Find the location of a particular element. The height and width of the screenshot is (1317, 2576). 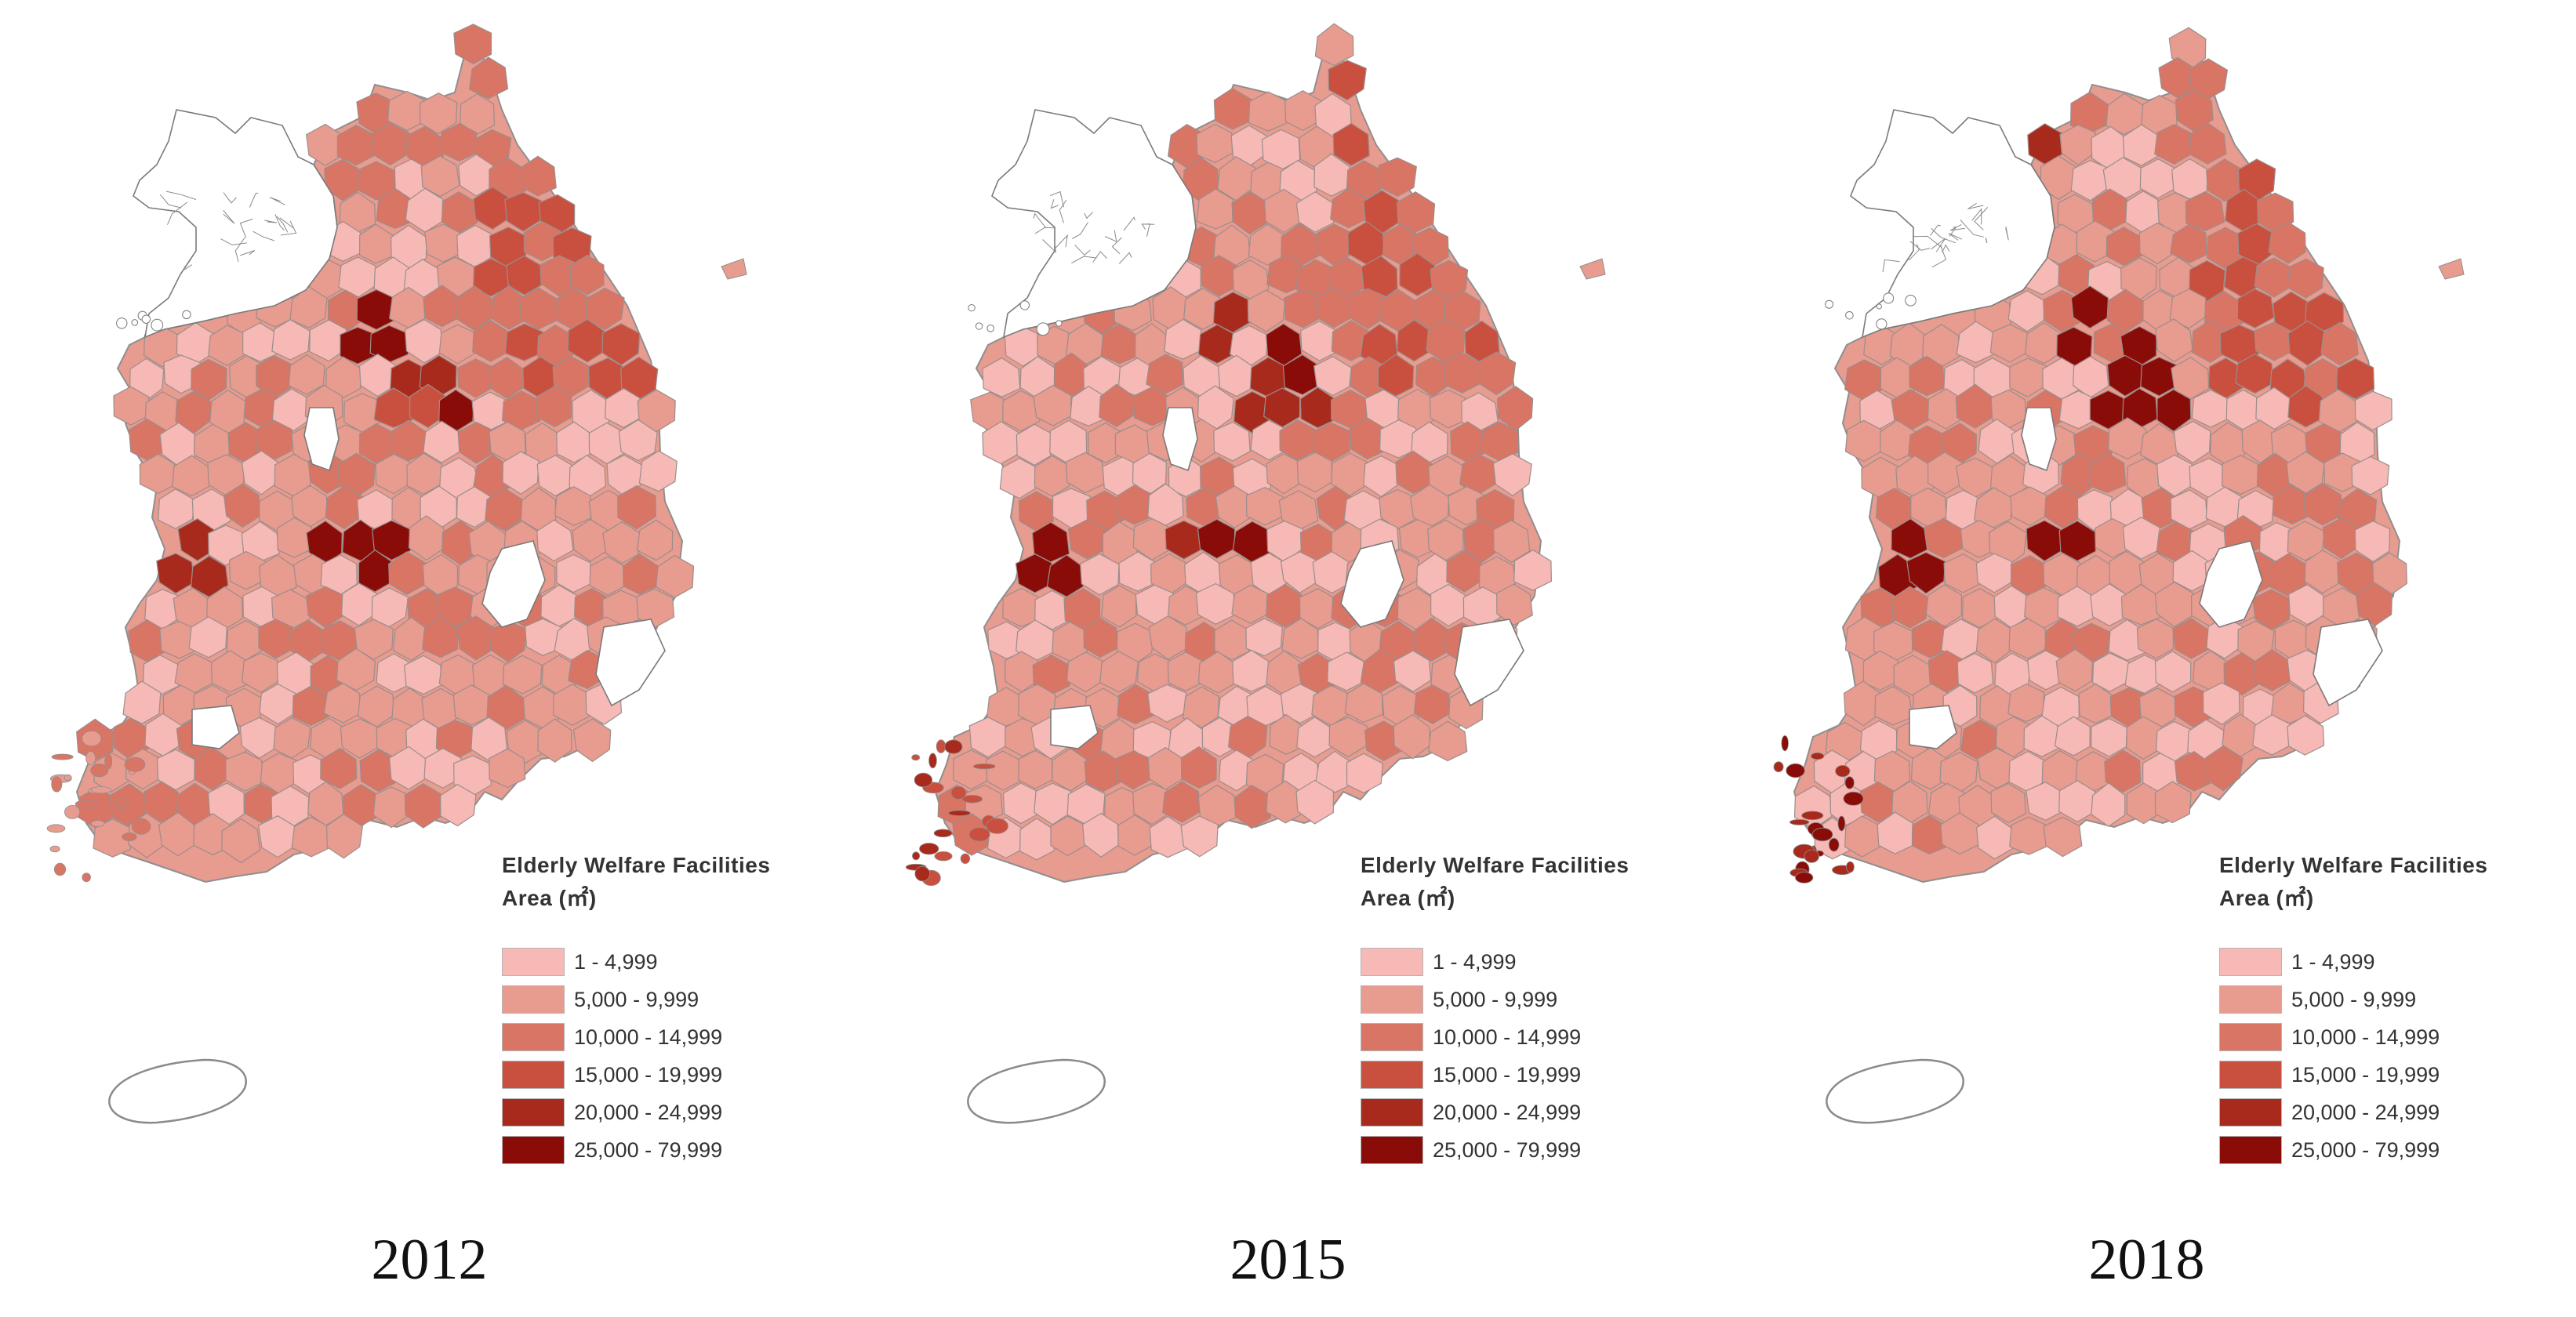

legend-label: 5,000 - 9,999 is located at coordinates (1495, 999).